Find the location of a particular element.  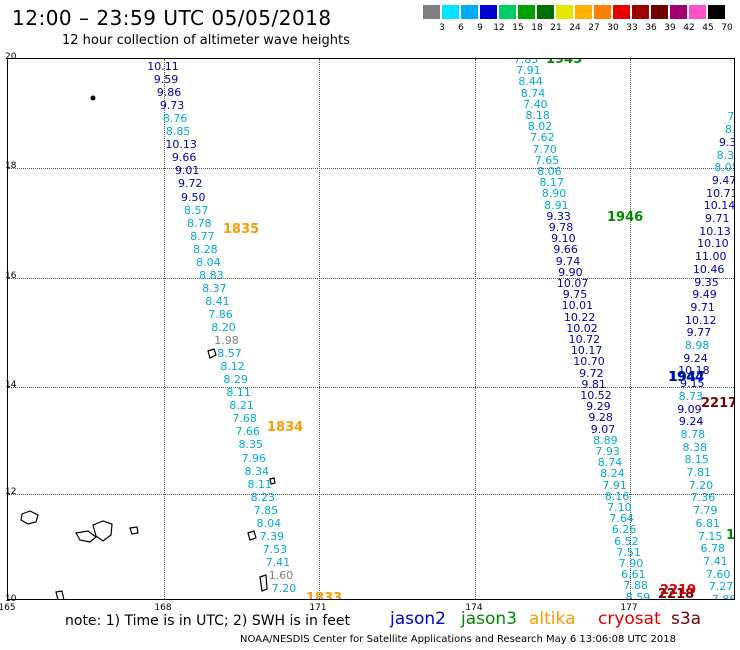

wave-height-value: 10.12 is located at coordinates (700, 320).